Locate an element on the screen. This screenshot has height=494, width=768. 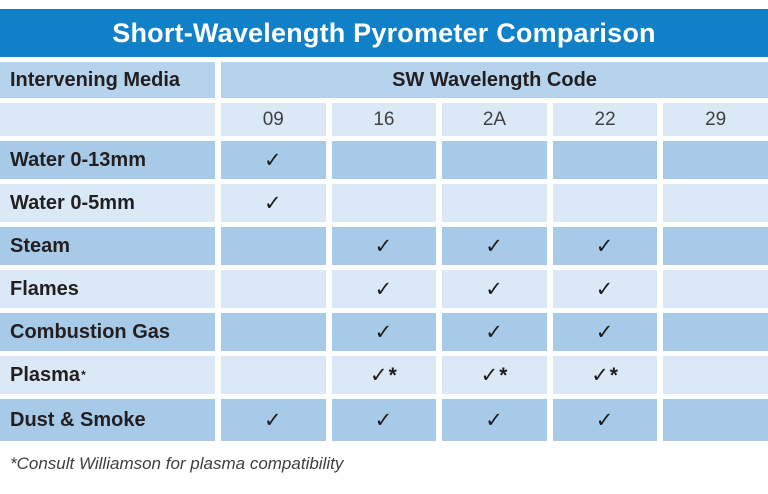
row-label-text: Steam is located at coordinates (40, 245).